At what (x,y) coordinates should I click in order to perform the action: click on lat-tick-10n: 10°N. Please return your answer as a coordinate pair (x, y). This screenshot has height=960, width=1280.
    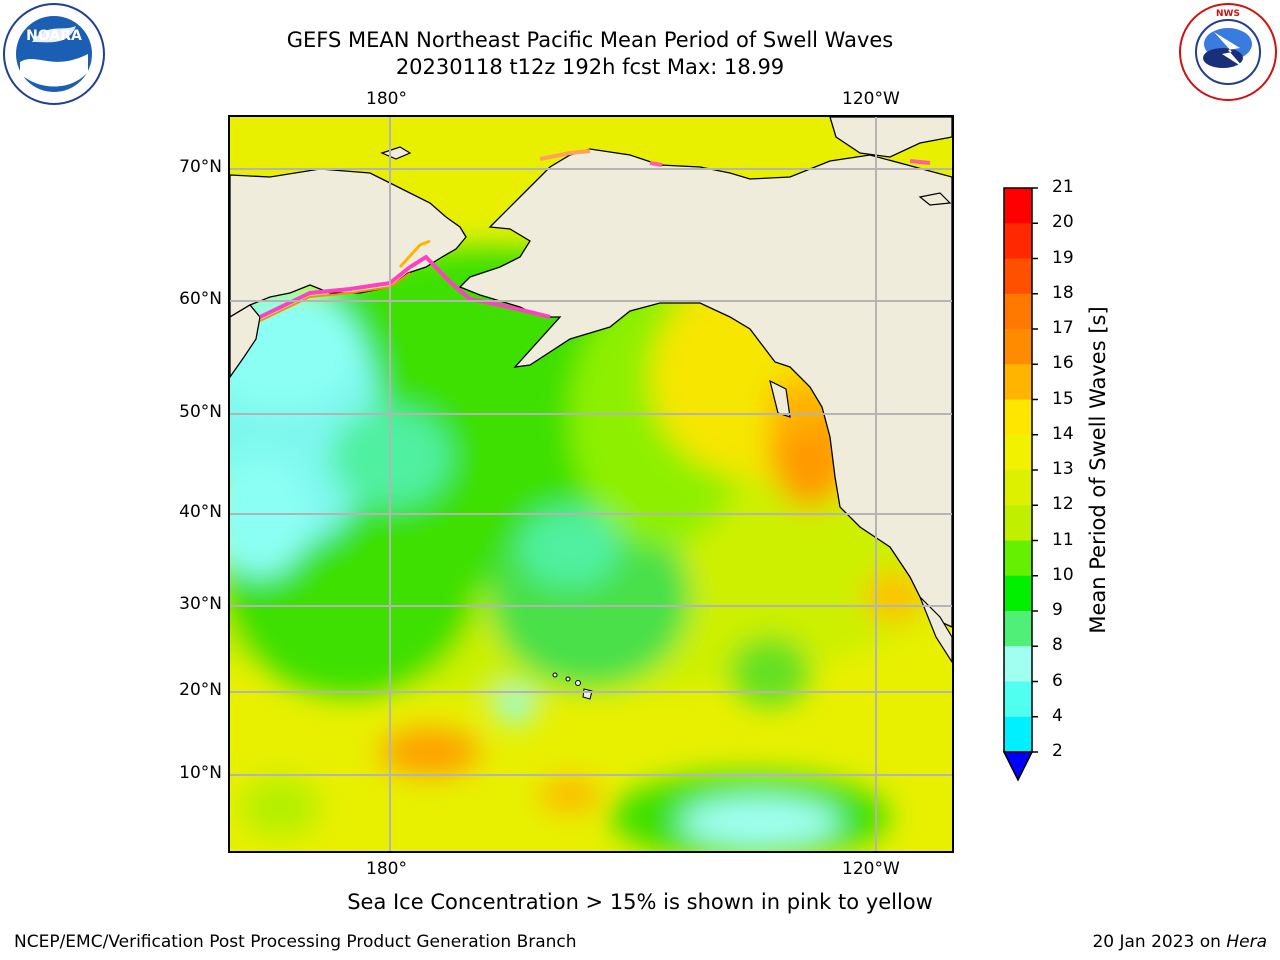
    Looking at the image, I should click on (200, 773).